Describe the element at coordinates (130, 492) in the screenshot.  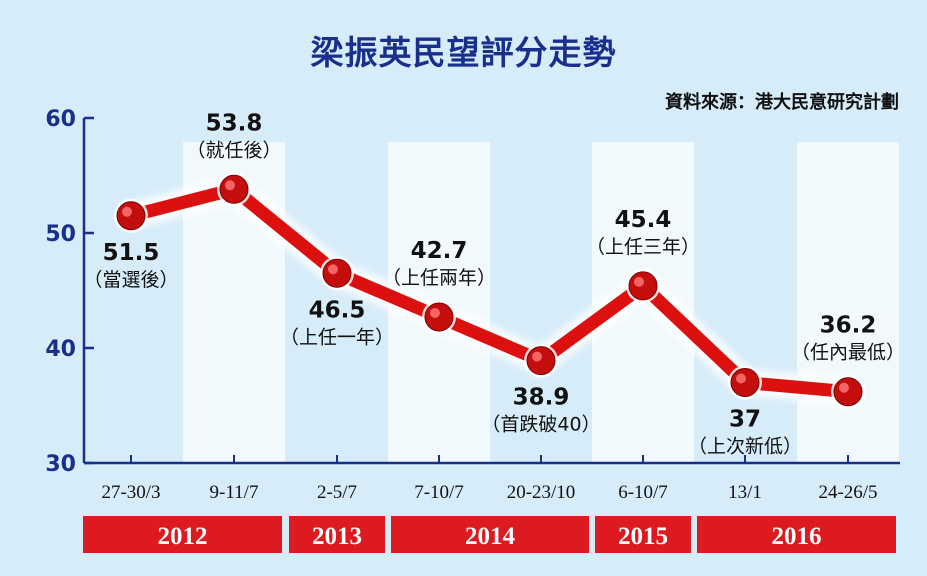
I see `x-tick-label: 27-30/3` at that location.